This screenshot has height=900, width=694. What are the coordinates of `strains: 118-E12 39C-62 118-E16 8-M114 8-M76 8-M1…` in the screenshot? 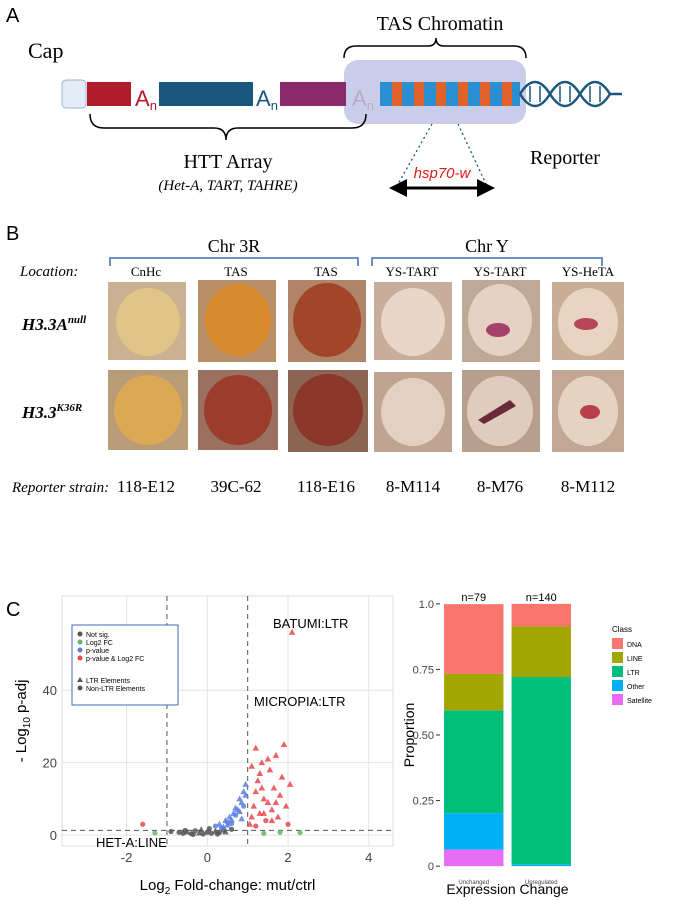 It's located at (366, 486).